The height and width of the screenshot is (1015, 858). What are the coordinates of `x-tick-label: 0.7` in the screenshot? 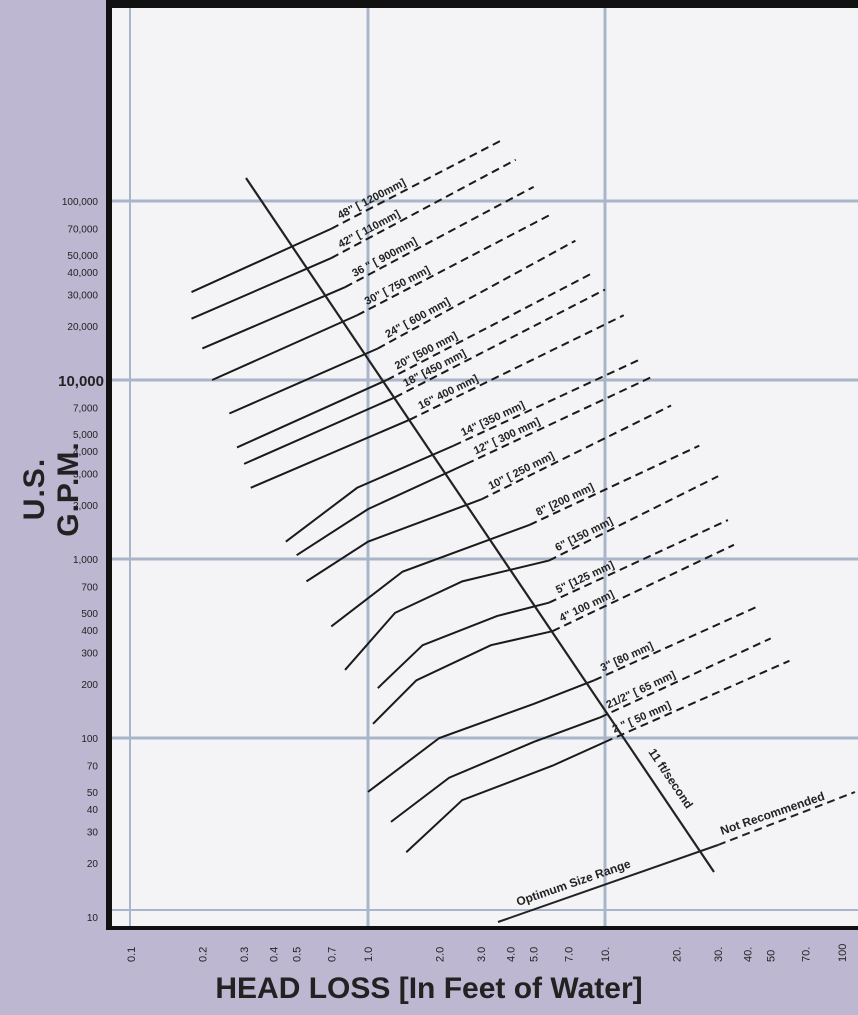 It's located at (332, 954).